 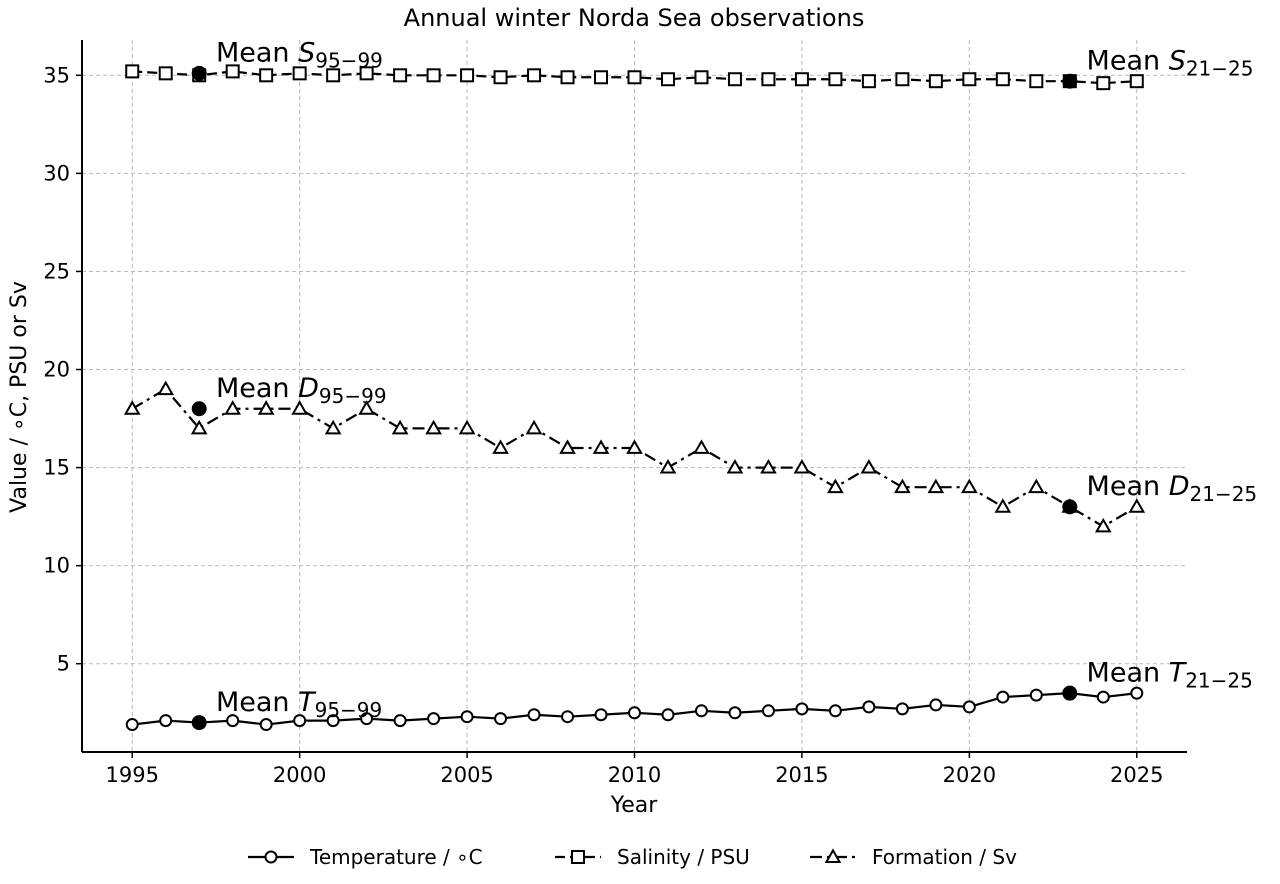 What do you see at coordinates (634, 18) in the screenshot?
I see `chart-title: Annual winter Norda Sea observations` at bounding box center [634, 18].